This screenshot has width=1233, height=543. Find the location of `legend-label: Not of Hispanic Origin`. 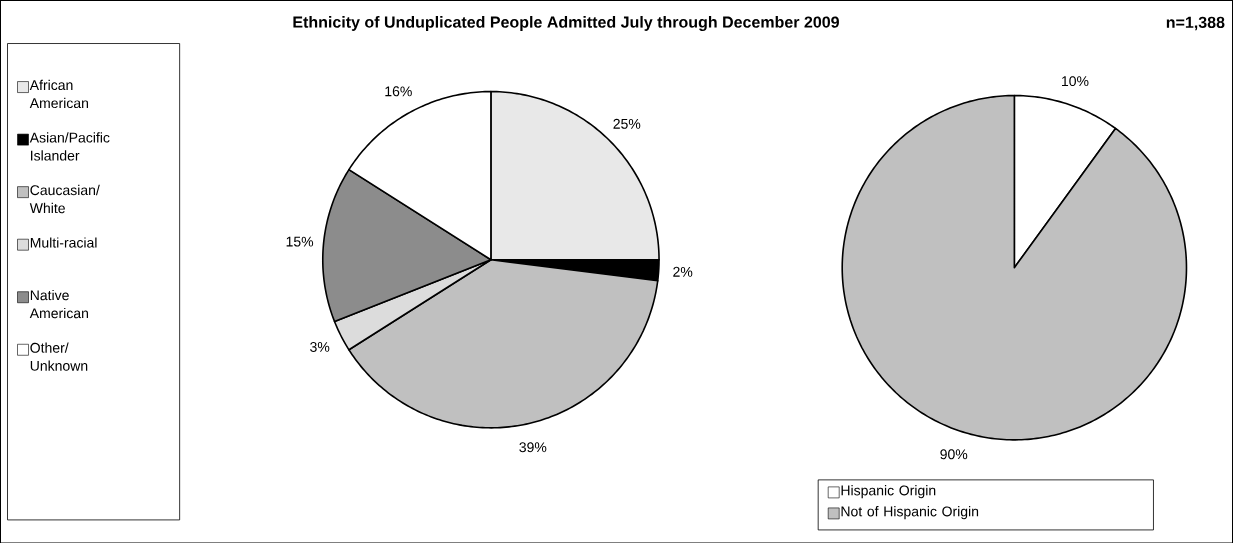

legend-label: Not of Hispanic Origin is located at coordinates (910, 512).